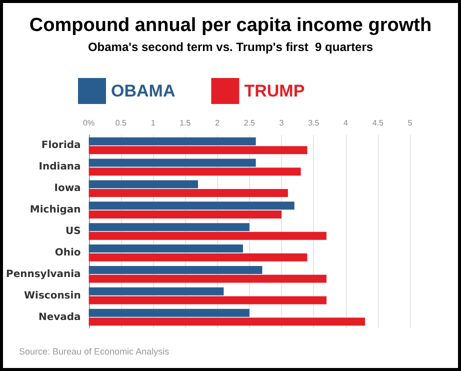 This screenshot has width=461, height=371. What do you see at coordinates (61, 146) in the screenshot?
I see `y-tick-label: Florida` at bounding box center [61, 146].